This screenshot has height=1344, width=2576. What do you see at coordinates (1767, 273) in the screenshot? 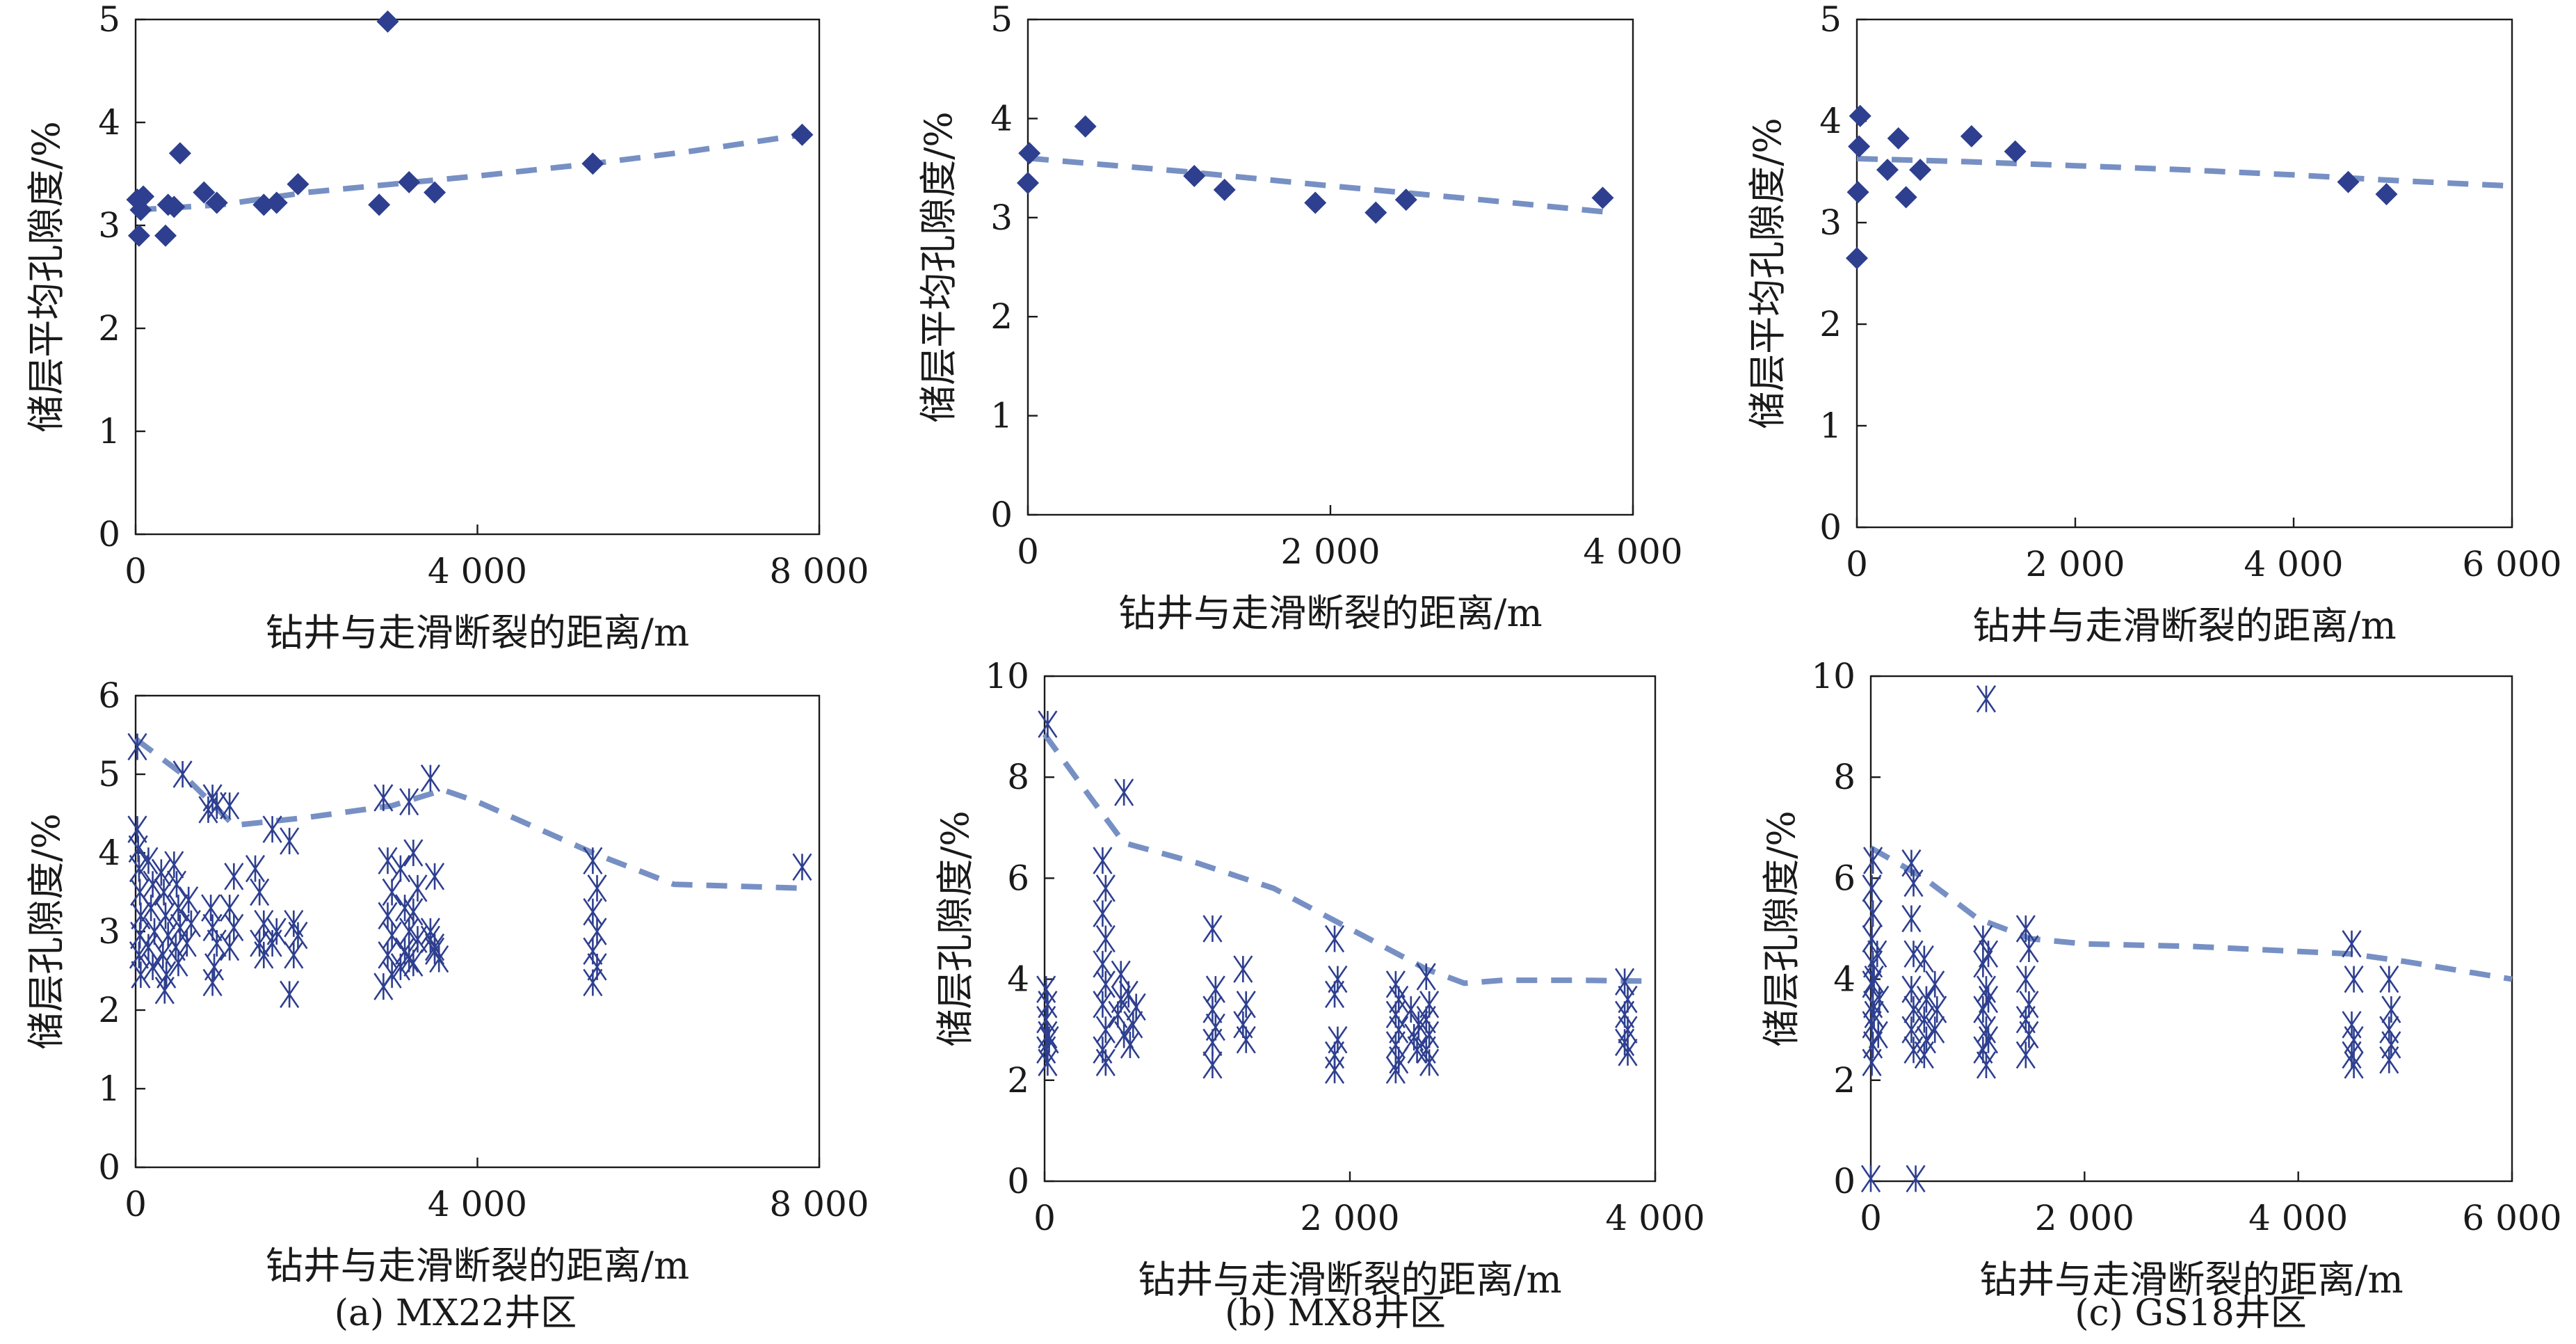
I see `y-axis-title: 储层平均孔隙度/%` at bounding box center [1767, 273].